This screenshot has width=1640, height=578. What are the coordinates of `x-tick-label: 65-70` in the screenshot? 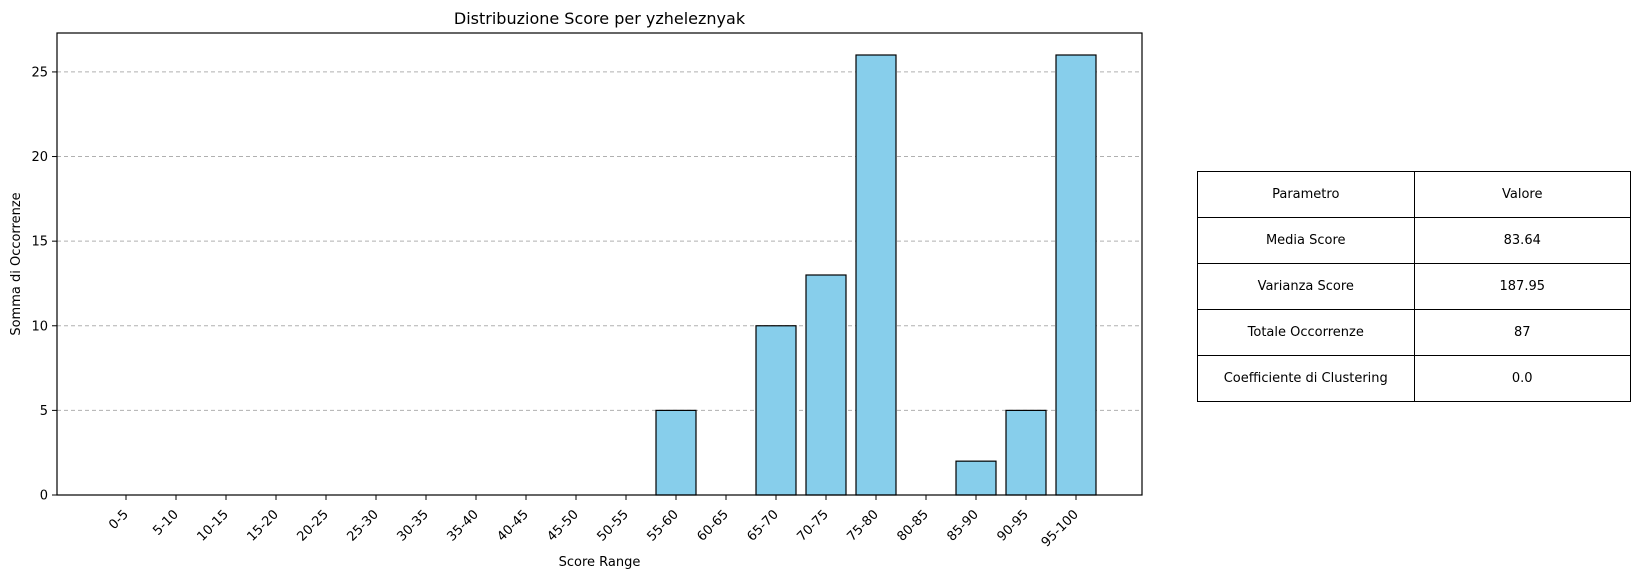 It's located at (763, 525).